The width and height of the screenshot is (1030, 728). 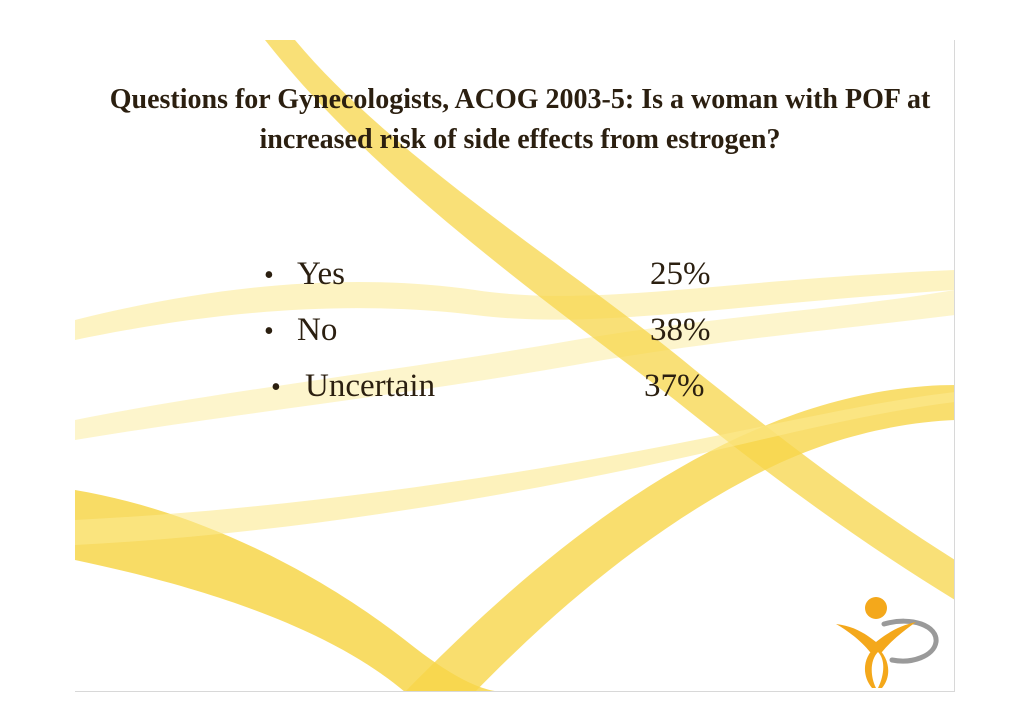 I want to click on slide-border-bottom, so click(x=515, y=691).